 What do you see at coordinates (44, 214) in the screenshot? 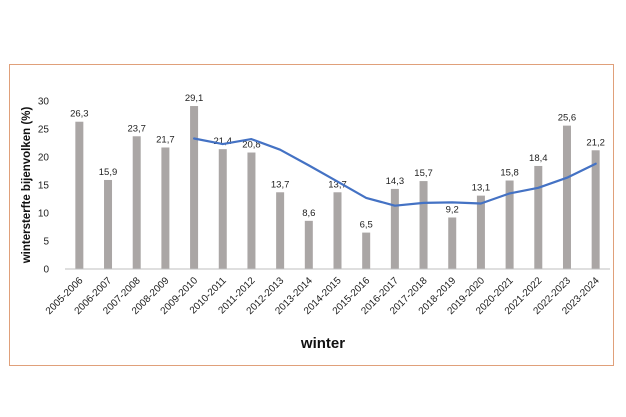
I see `y-tick-label: 10` at bounding box center [44, 214].